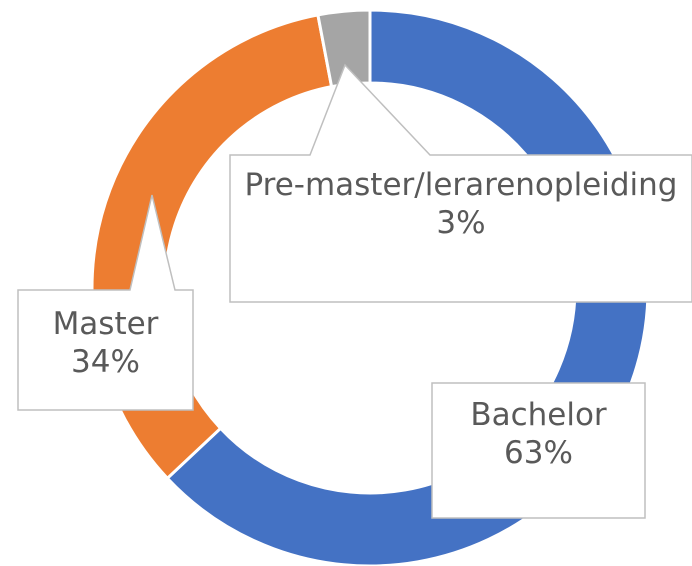  I want to click on slice, so click(344, 48).